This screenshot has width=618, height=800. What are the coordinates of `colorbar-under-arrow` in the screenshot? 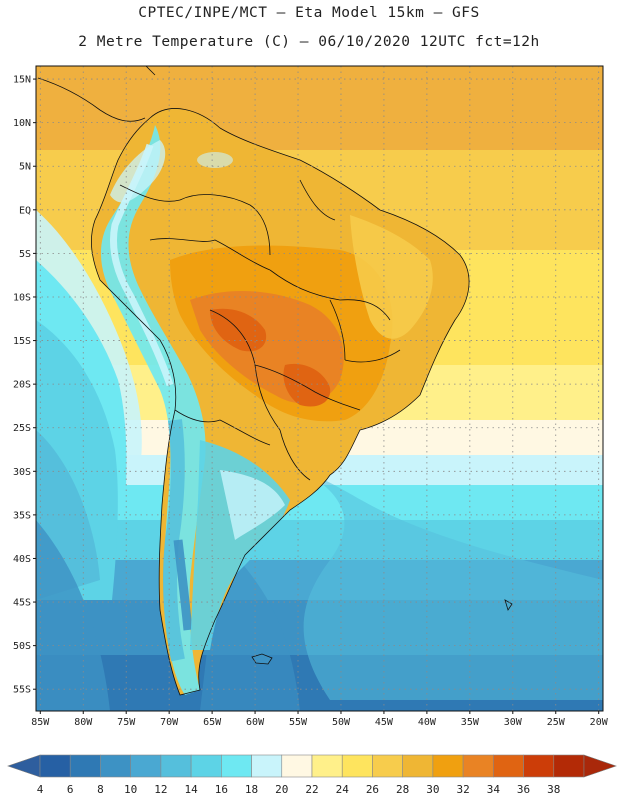 It's located at (24, 766).